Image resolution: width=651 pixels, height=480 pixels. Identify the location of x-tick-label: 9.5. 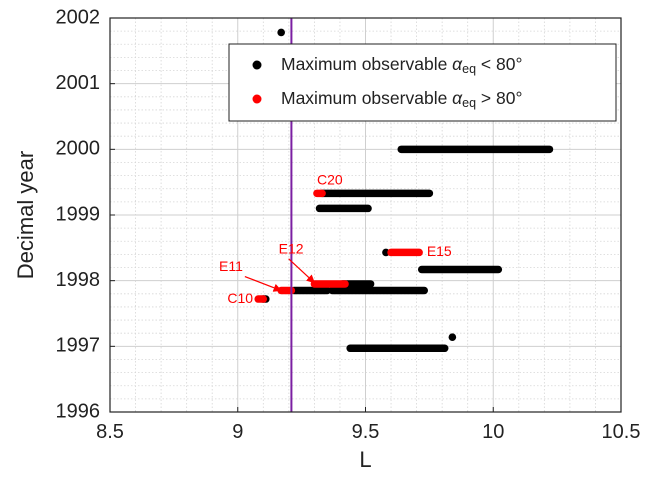
(366, 432).